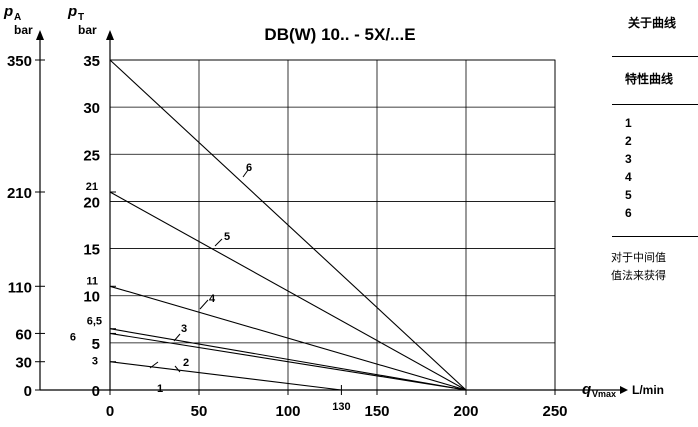  Describe the element at coordinates (199, 411) in the screenshot. I see `x-tick-label: 50` at that location.